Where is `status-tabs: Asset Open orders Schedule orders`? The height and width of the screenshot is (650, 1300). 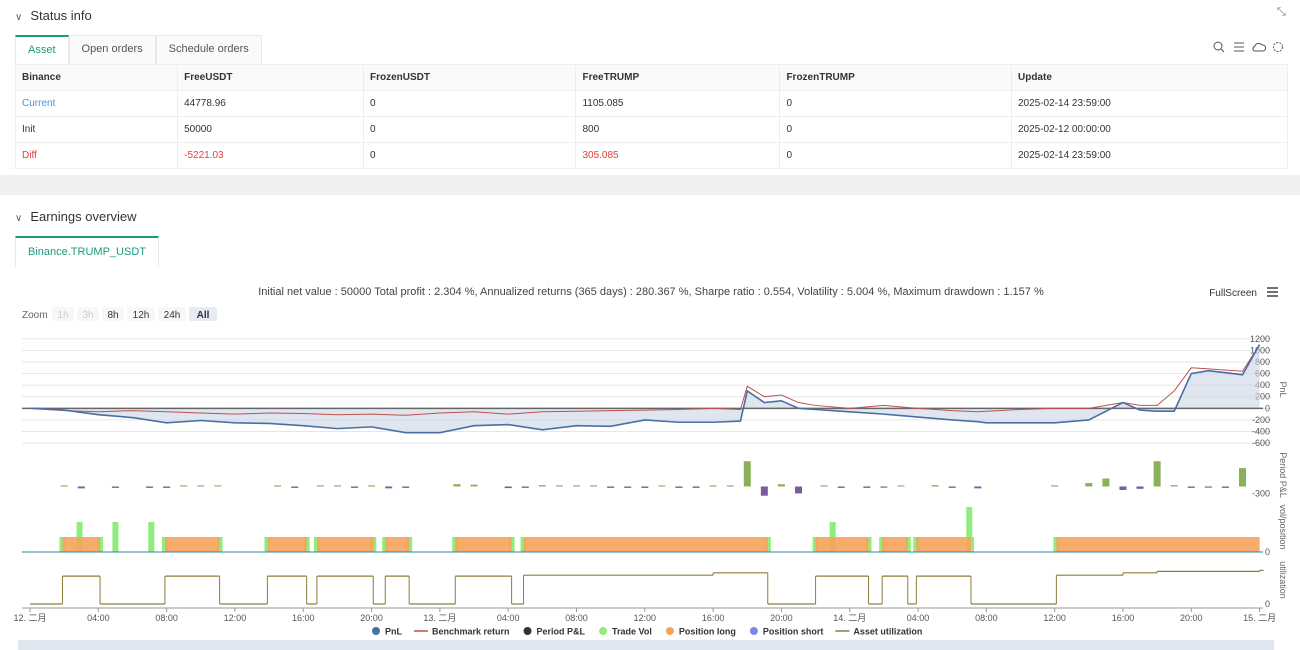
status-tabs: Asset Open orders Schedule orders is located at coordinates (138, 49).